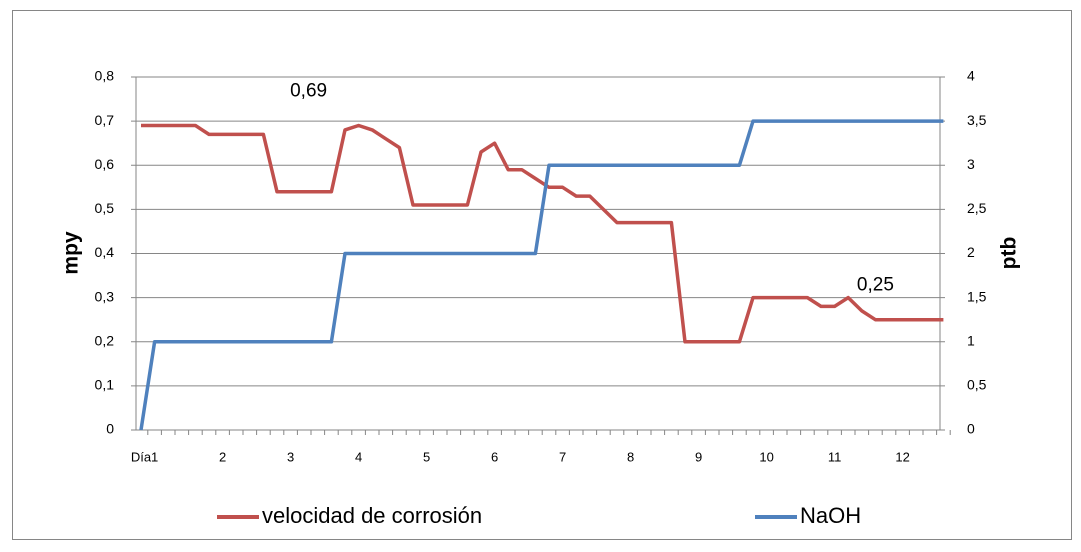 This screenshot has height=552, width=1081. I want to click on y2-tick-label: 0,5, so click(977, 385).